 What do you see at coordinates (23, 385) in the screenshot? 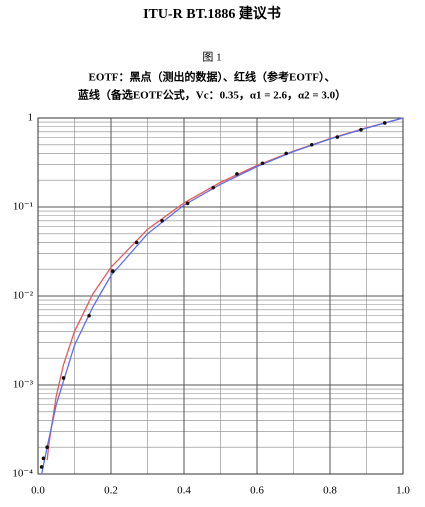
I see `y-tick-label: 10⁻³` at bounding box center [23, 385].